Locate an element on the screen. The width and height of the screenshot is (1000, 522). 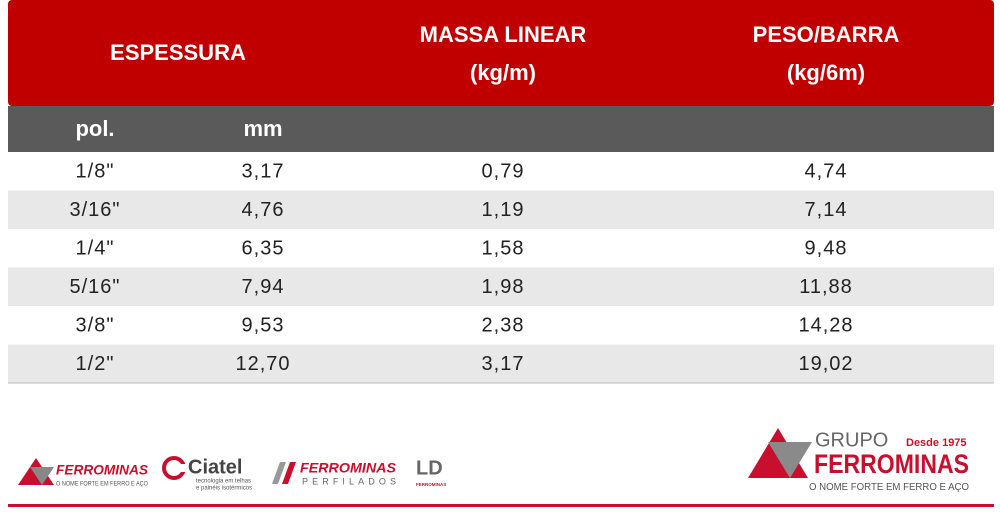
table-cell: 3/16" is located at coordinates (94, 210).